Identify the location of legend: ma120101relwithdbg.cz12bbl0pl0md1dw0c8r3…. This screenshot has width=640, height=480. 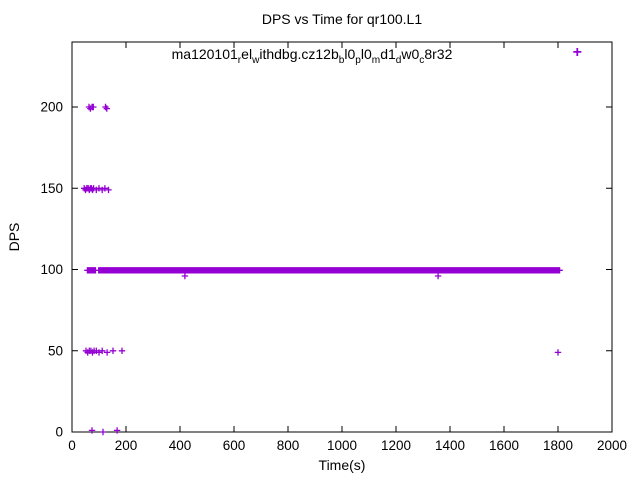
(342, 55).